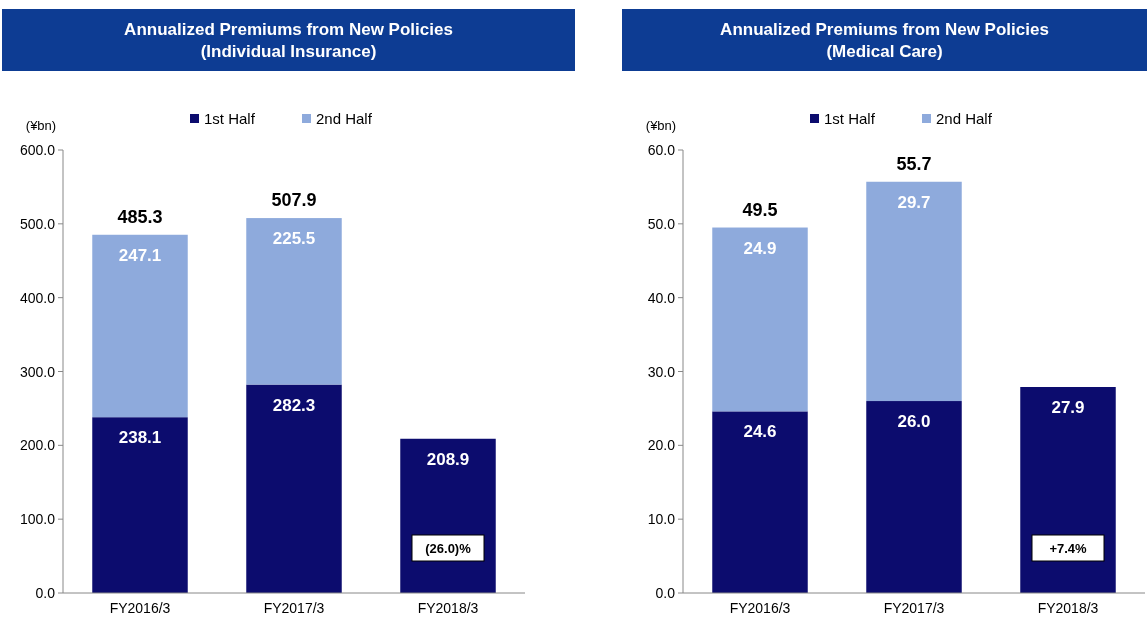 The height and width of the screenshot is (619, 1147). I want to click on total-label: 507.9, so click(294, 200).